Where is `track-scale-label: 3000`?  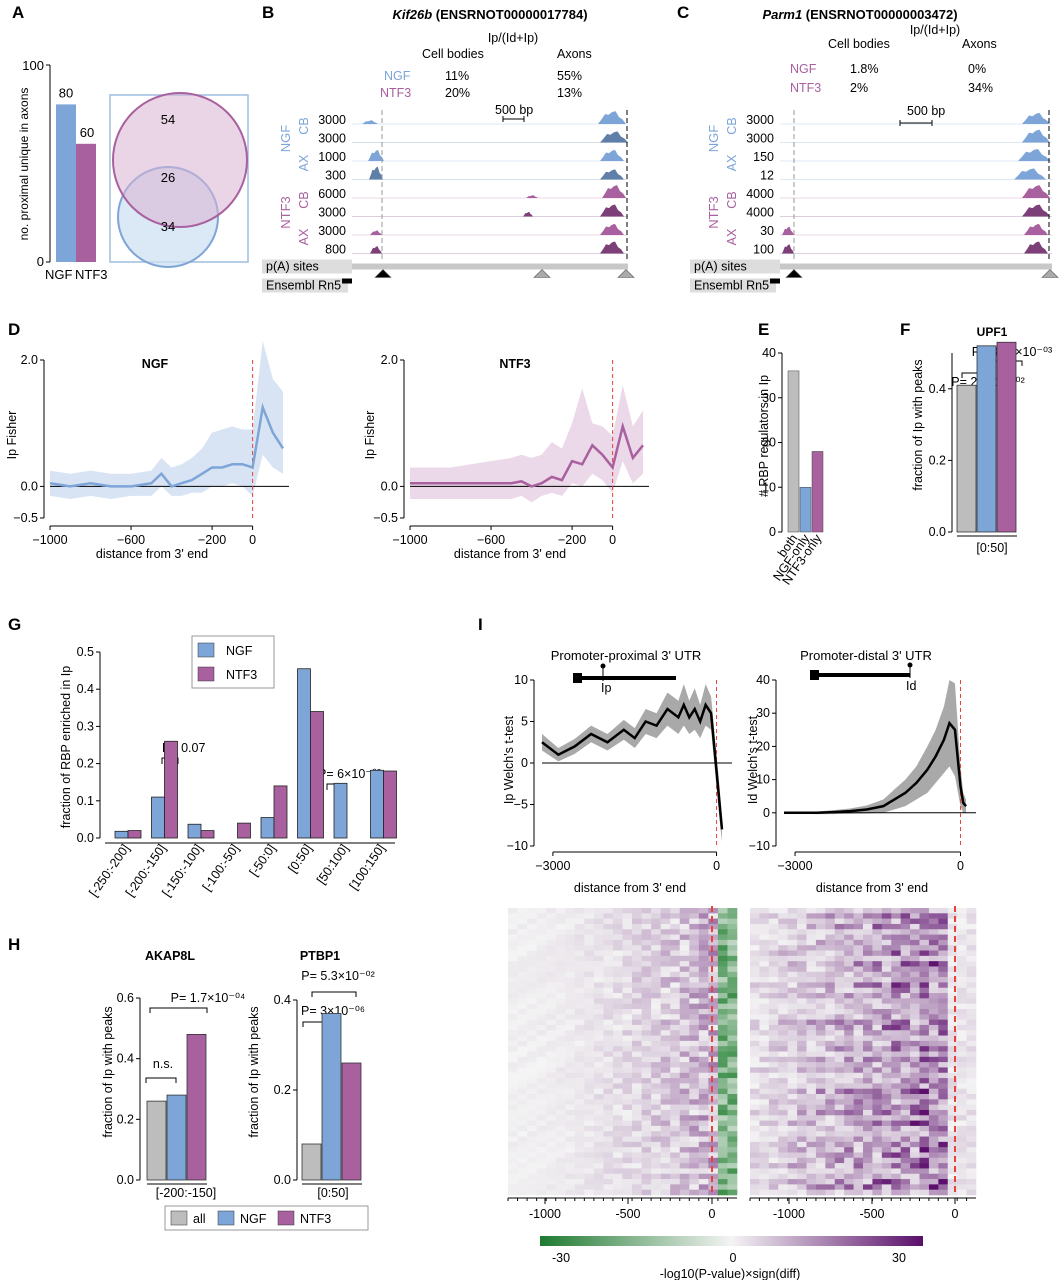
track-scale-label: 3000 is located at coordinates (332, 120).